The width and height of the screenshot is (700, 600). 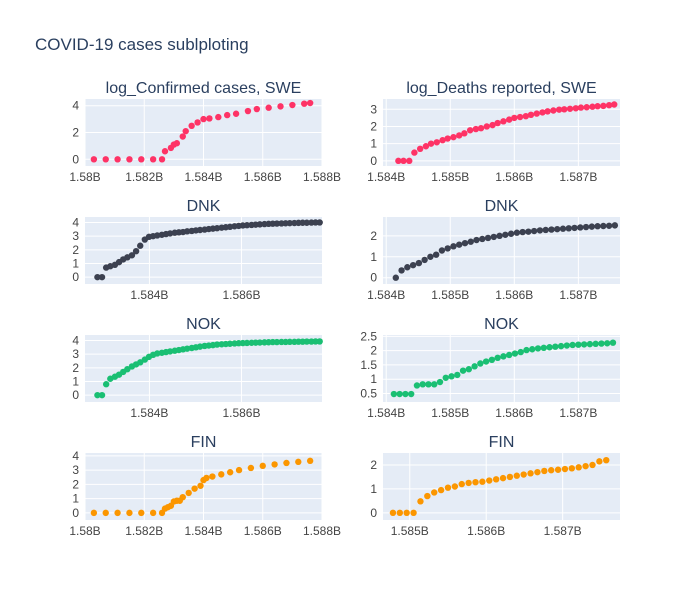 What do you see at coordinates (578, 295) in the screenshot?
I see `x-tick-label: 1.587B` at bounding box center [578, 295].